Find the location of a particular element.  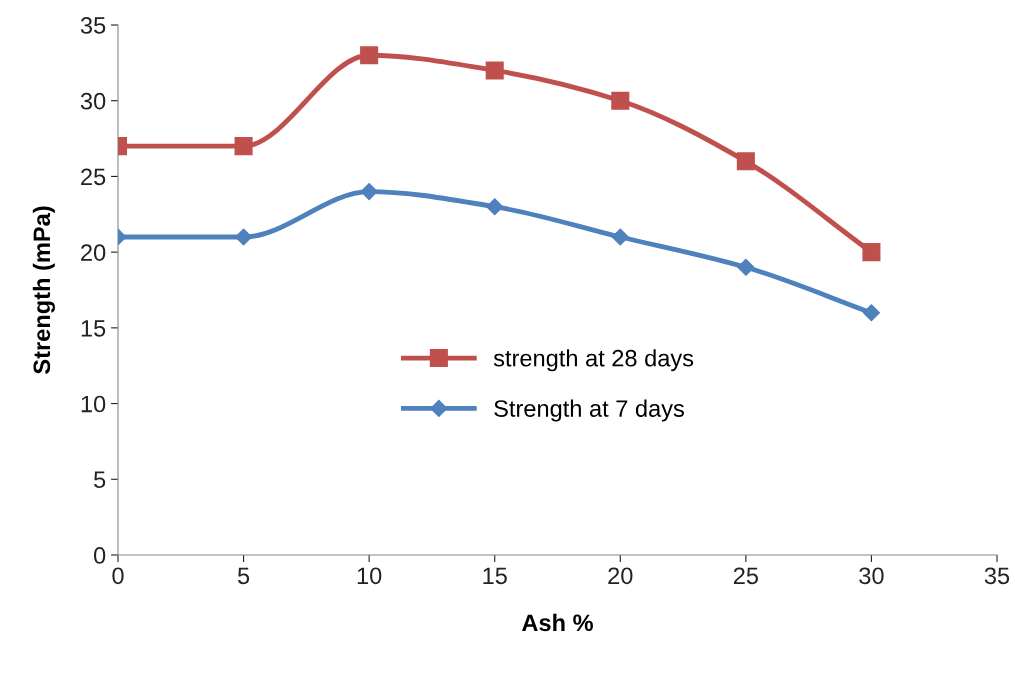

y-axis-title: Strength (mPa) is located at coordinates (43, 290).